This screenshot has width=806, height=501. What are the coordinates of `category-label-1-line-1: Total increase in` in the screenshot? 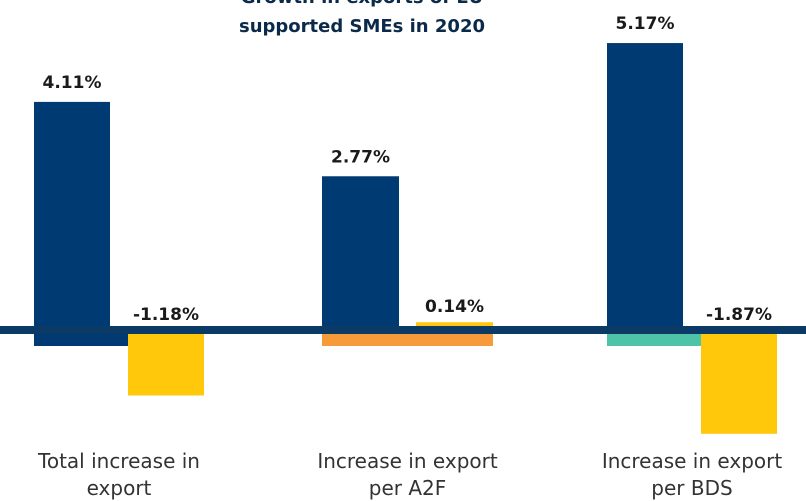 It's located at (118, 461).